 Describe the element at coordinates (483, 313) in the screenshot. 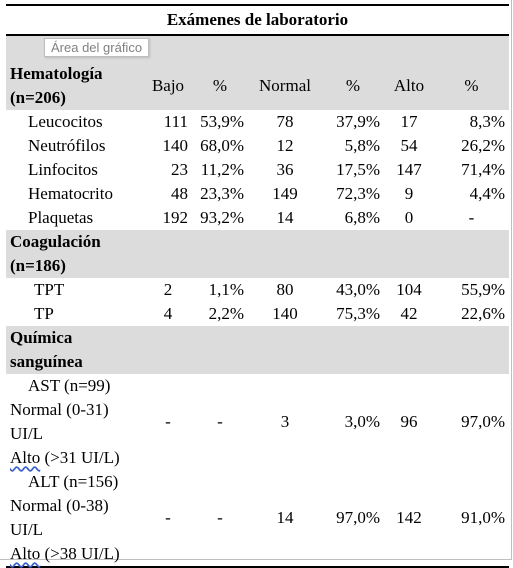

I see `cell-alto-pct: 22,6%` at that location.